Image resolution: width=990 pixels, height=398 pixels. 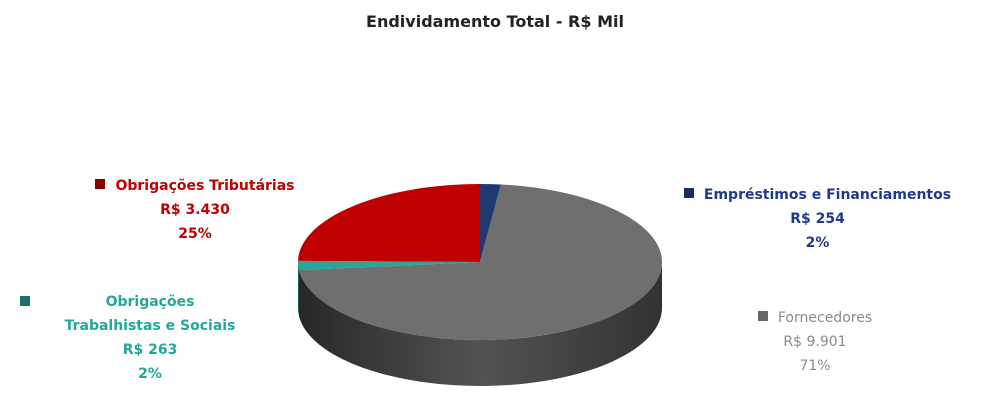 I want to click on slice-percent-fornecedores: 71%, so click(x=815, y=366).